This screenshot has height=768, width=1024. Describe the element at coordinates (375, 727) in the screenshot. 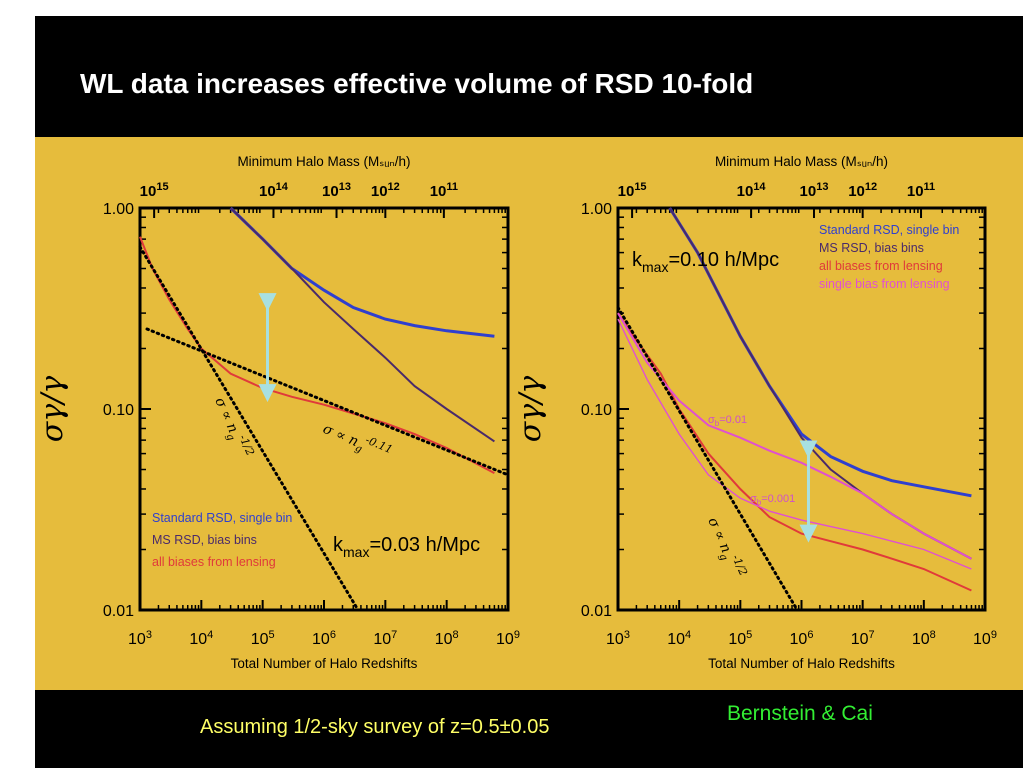

I see `survey-assumption-note: Assuming 1/2-sky survey of z=0.5±0.05` at that location.